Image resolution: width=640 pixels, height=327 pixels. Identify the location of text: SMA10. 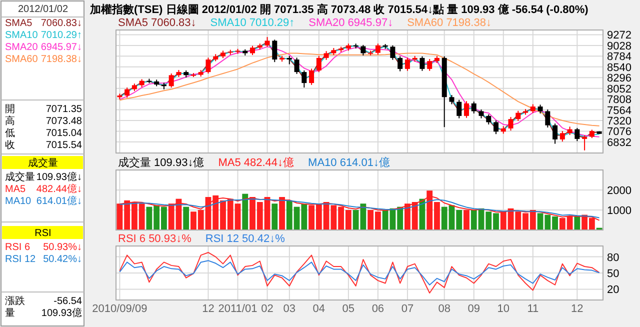
(21, 35).